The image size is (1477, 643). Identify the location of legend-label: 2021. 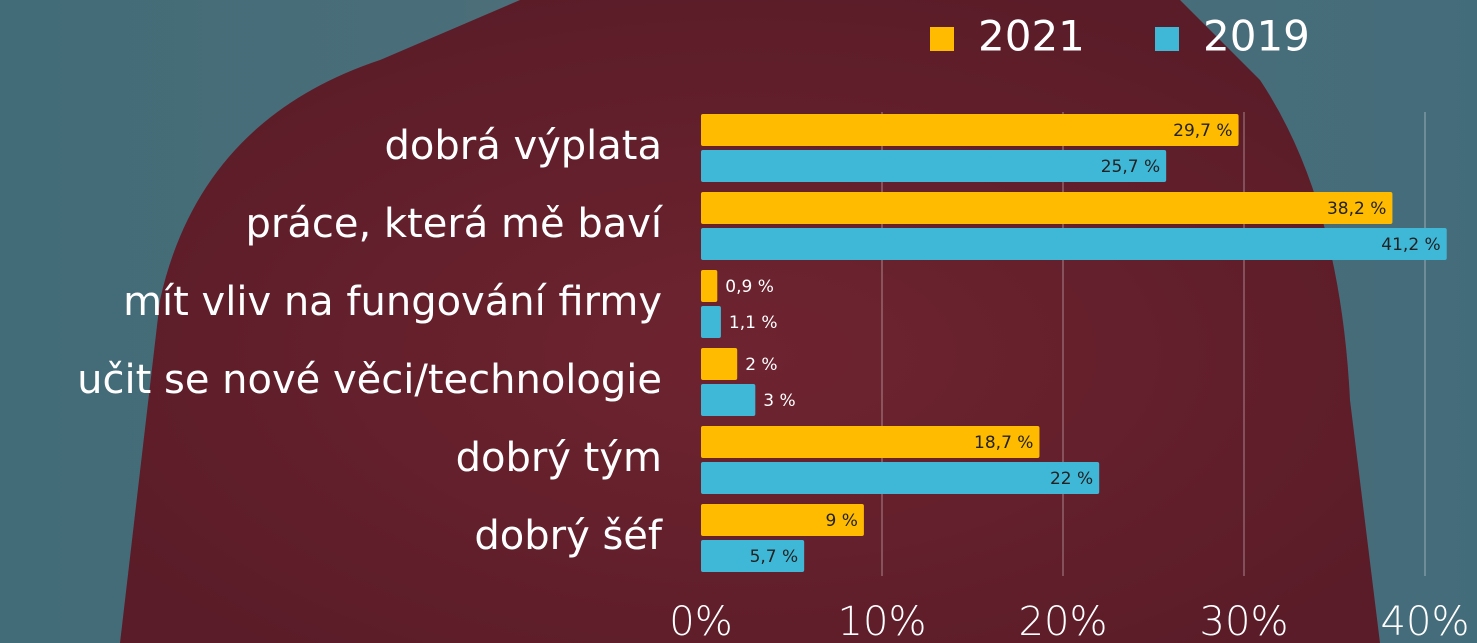
(1031, 36).